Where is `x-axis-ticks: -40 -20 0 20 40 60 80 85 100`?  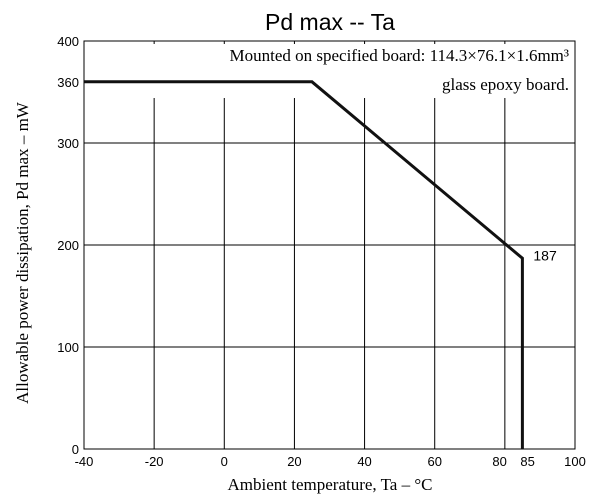
x-axis-ticks: -40 -20 0 20 40 60 80 85 100 is located at coordinates (330, 461).